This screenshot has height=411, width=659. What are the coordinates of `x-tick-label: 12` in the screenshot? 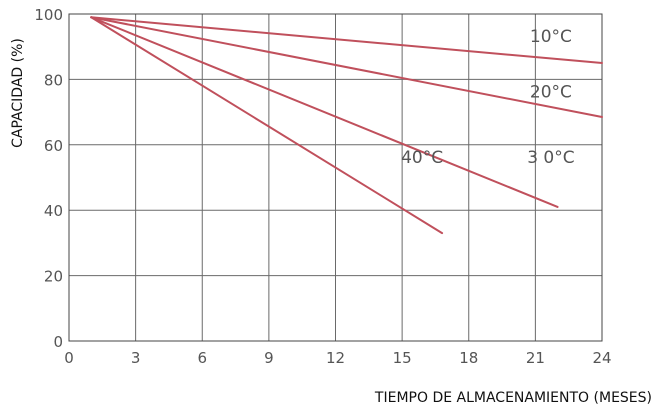 It's located at (335, 358).